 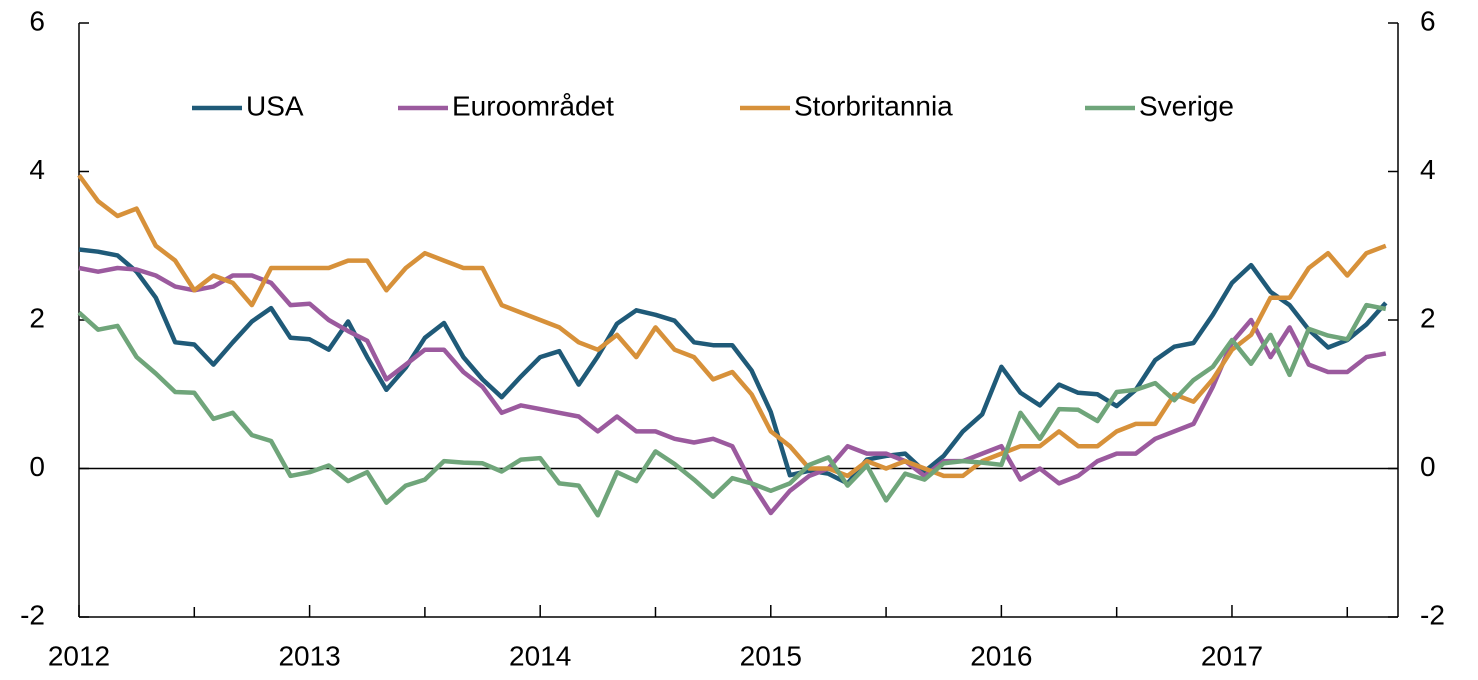 What do you see at coordinates (1432, 614) in the screenshot?
I see `y2-tick-label: -2` at bounding box center [1432, 614].